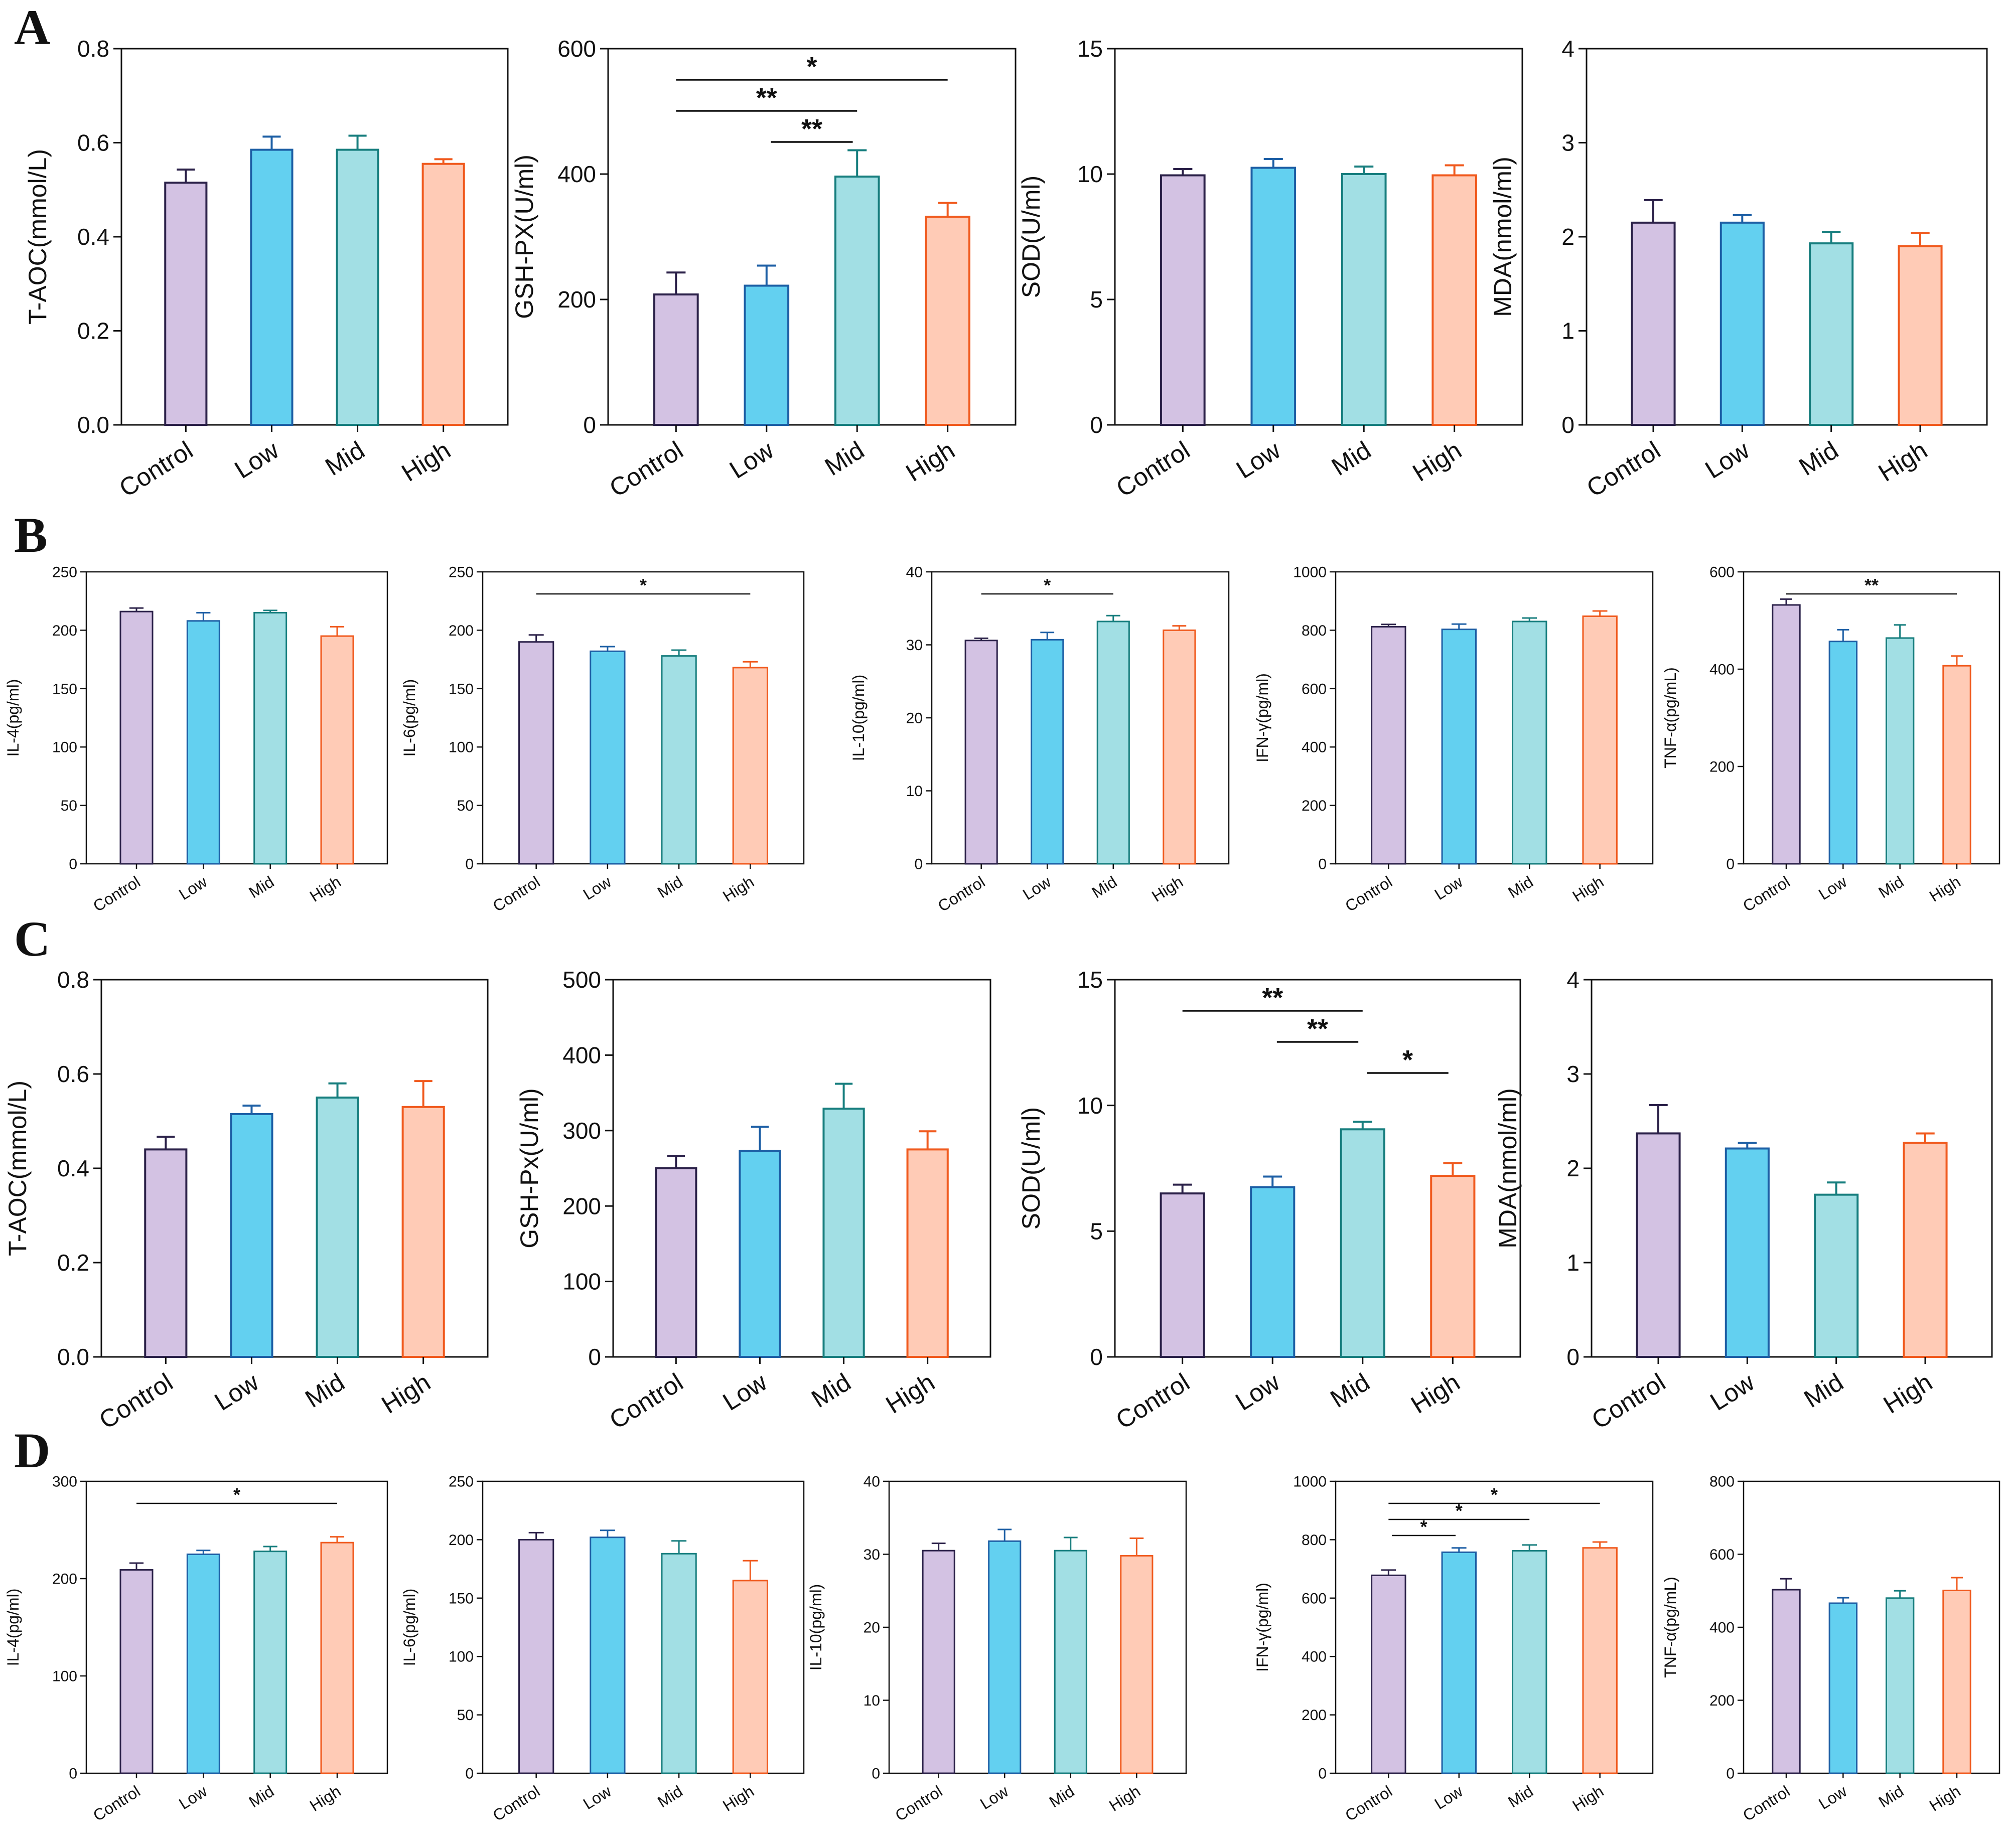 Image resolution: width=2007 pixels, height=1848 pixels. I want to click on panel-labels: A B C D, so click(32, 739).